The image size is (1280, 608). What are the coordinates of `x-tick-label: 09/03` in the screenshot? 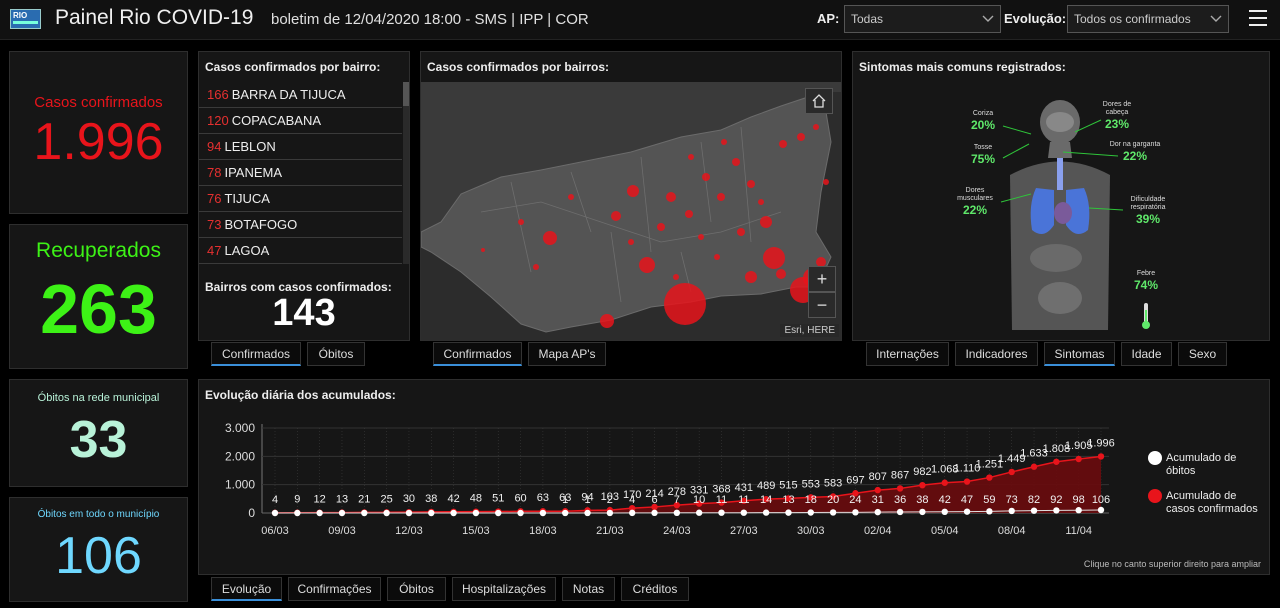 It's located at (342, 531).